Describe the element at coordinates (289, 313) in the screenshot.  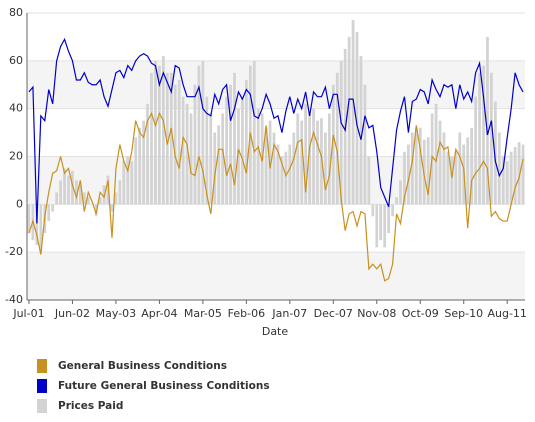
I see `x-tick-label: Jan-07` at that location.